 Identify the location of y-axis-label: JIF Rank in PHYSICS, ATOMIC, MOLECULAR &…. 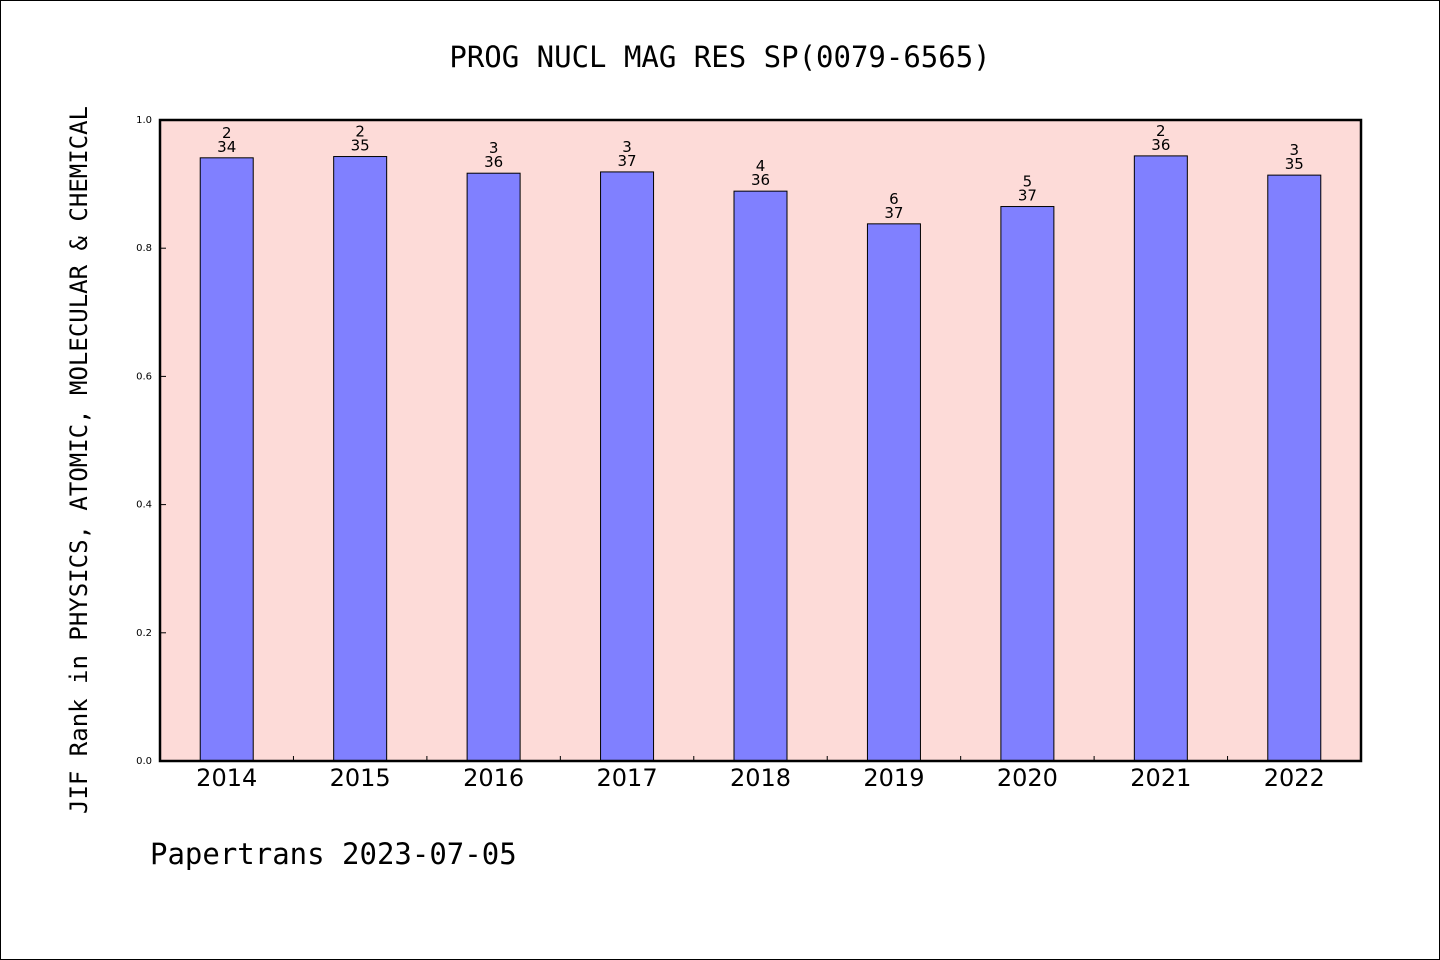
(79, 460).